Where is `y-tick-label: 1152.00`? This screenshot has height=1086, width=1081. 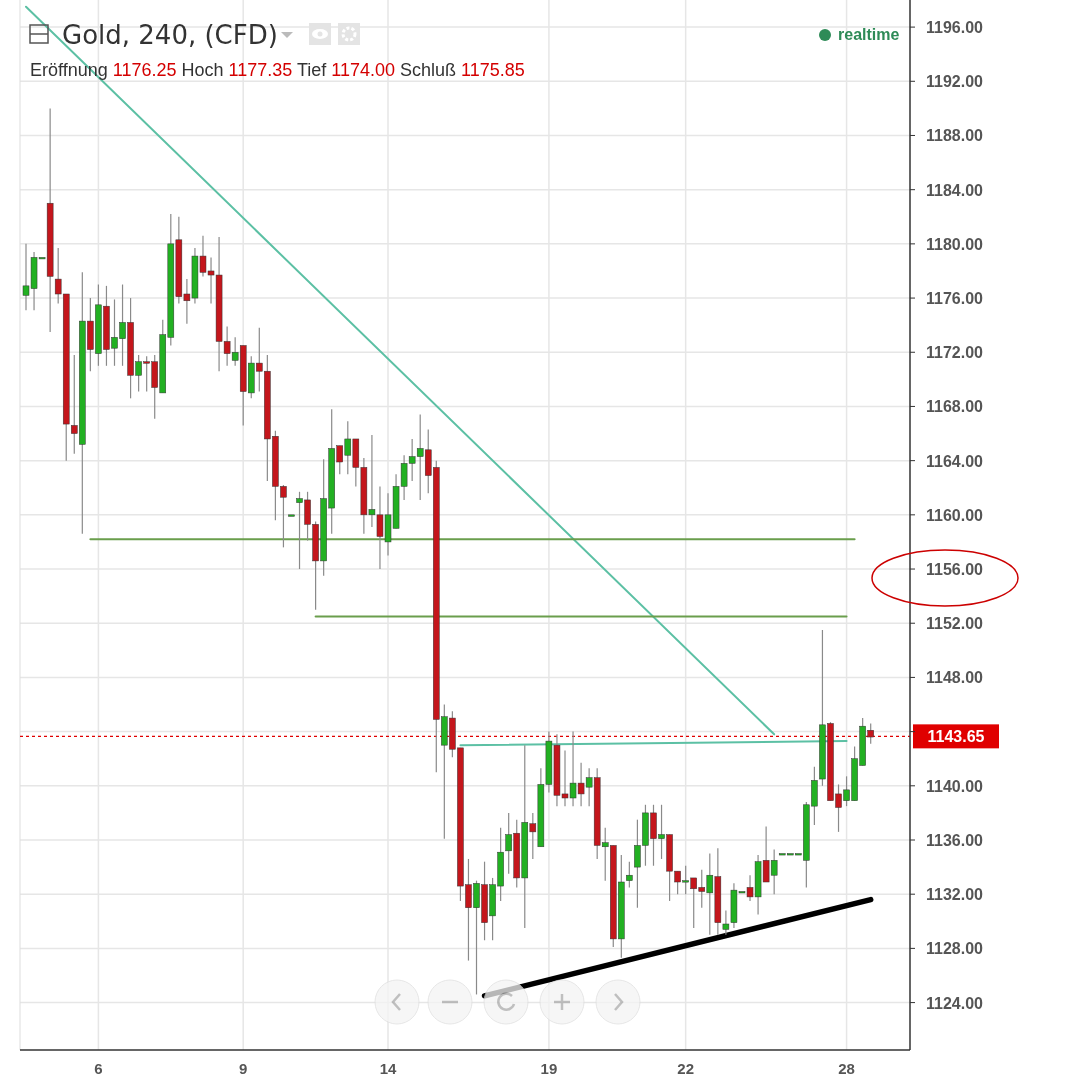
y-tick-label: 1152.00 is located at coordinates (955, 624).